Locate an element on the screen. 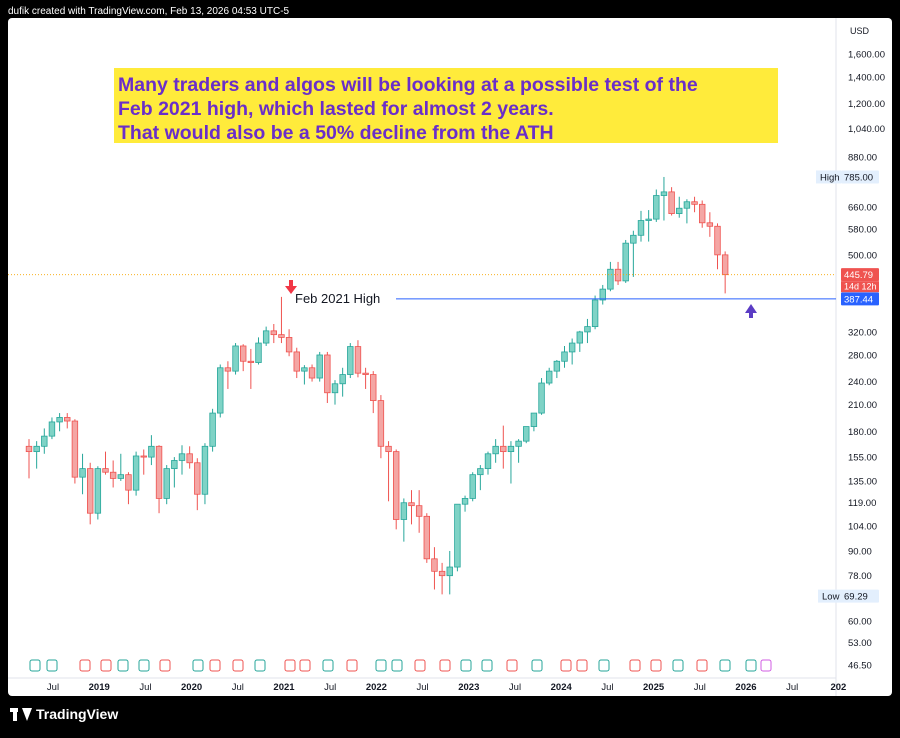 The image size is (900, 738). hline-price-badge: 387.44 is located at coordinates (860, 299).